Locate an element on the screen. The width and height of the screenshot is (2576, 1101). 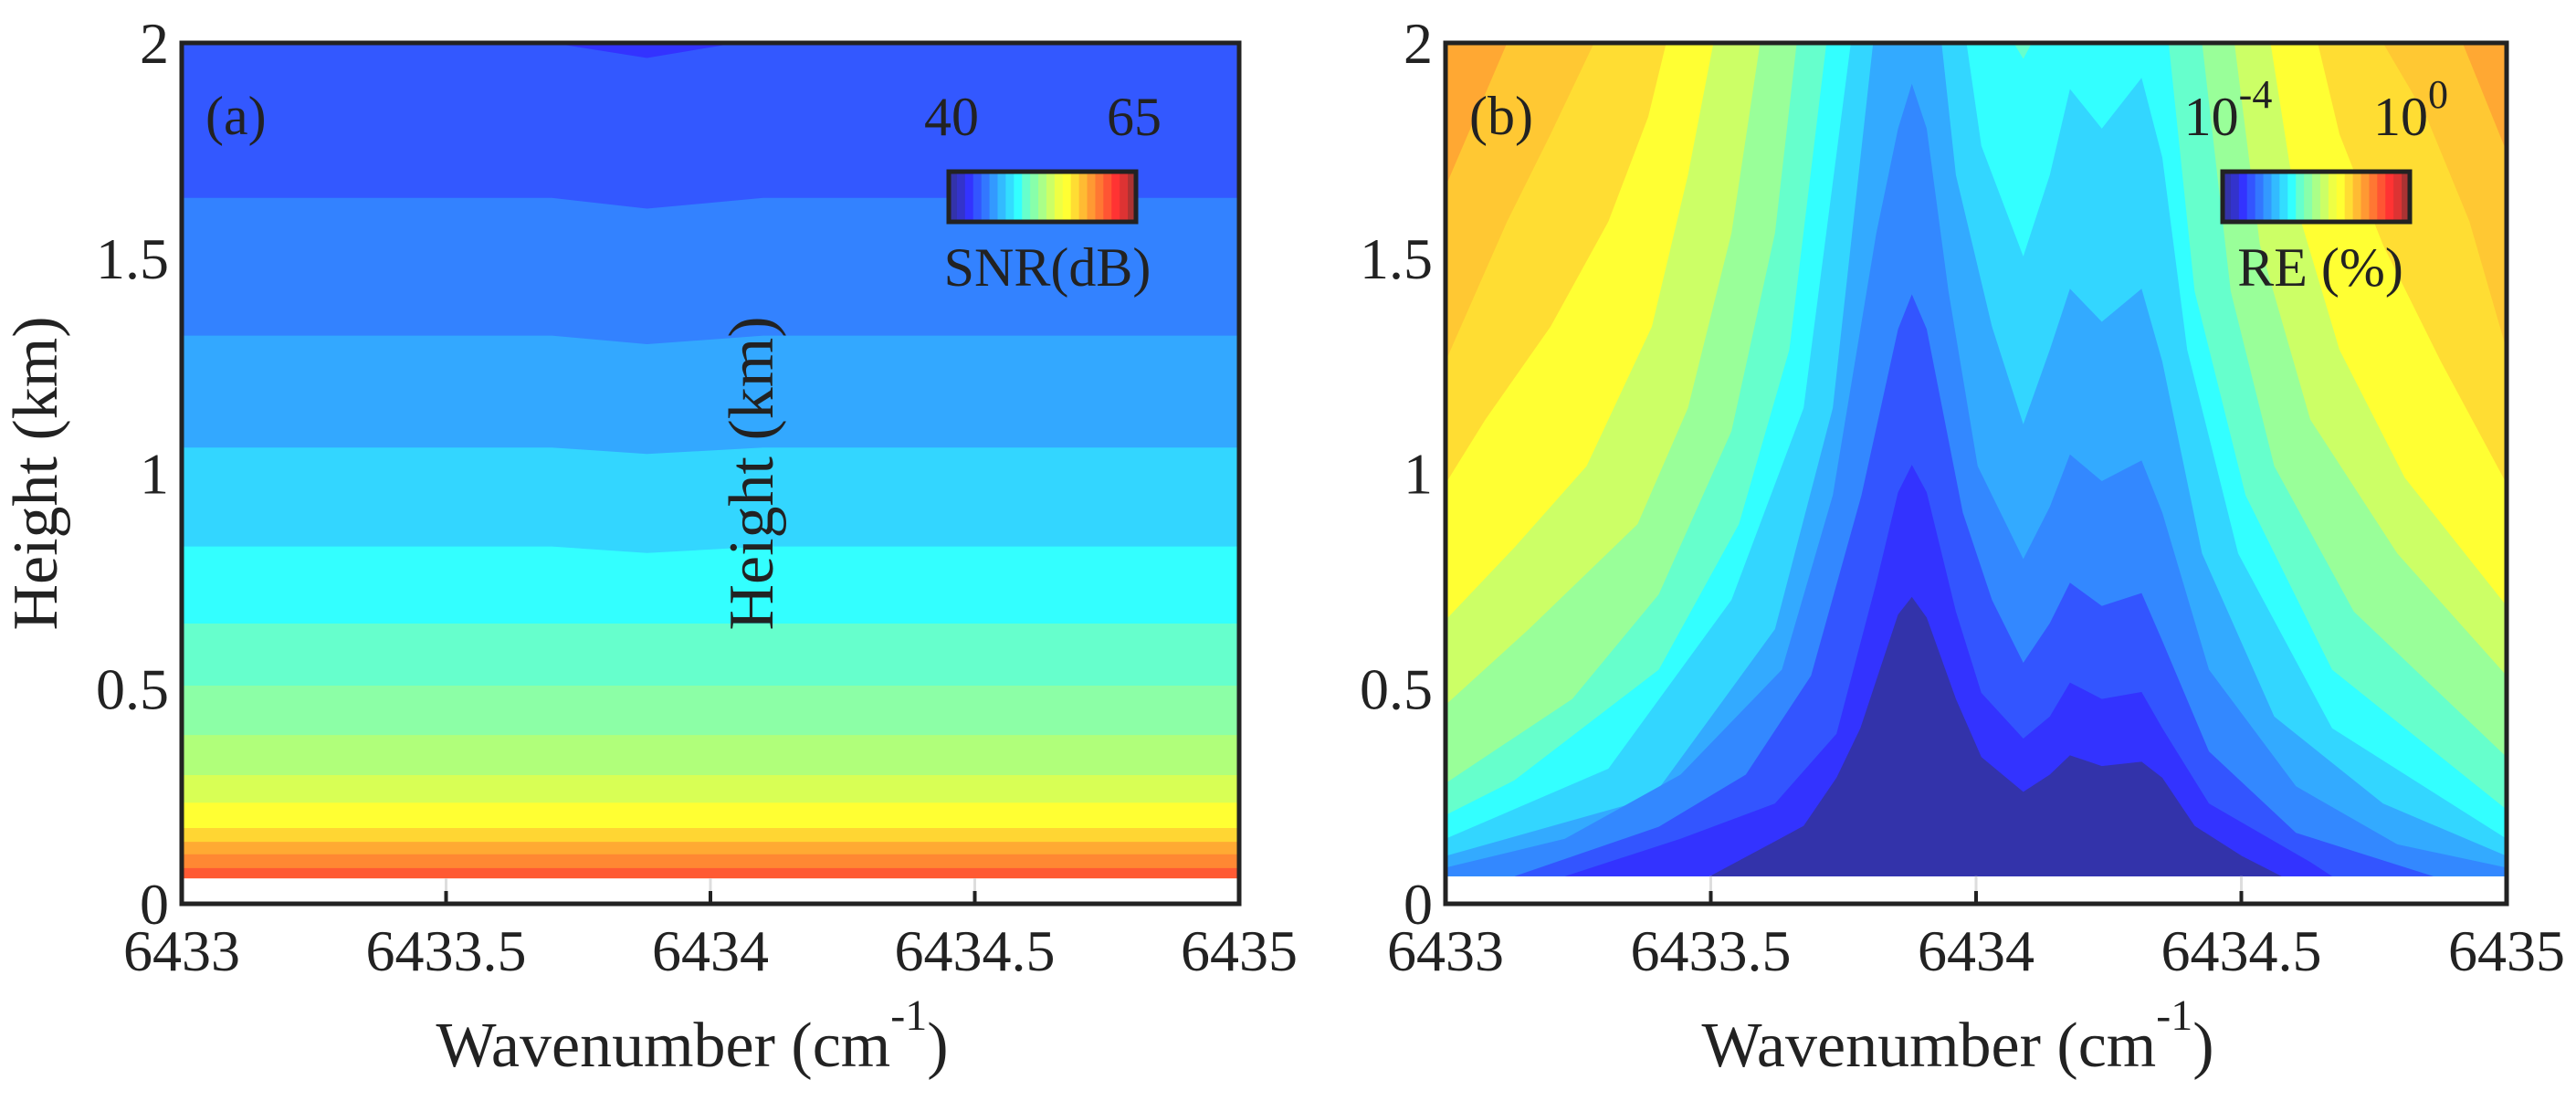
colorbar-min-label: 40 is located at coordinates (951, 117).